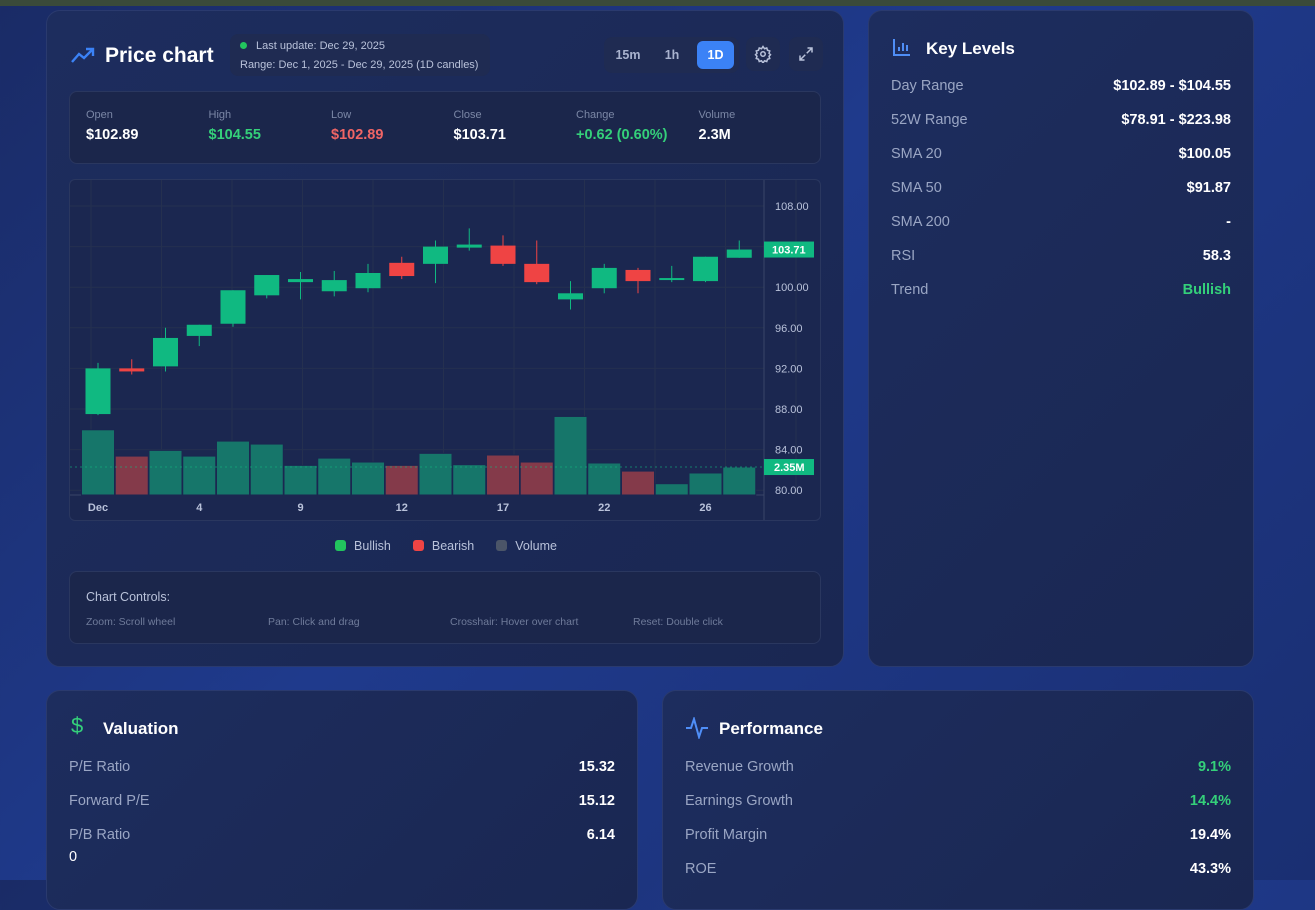 This screenshot has height=910, width=1315. I want to click on x-tick-label: 17, so click(503, 508).